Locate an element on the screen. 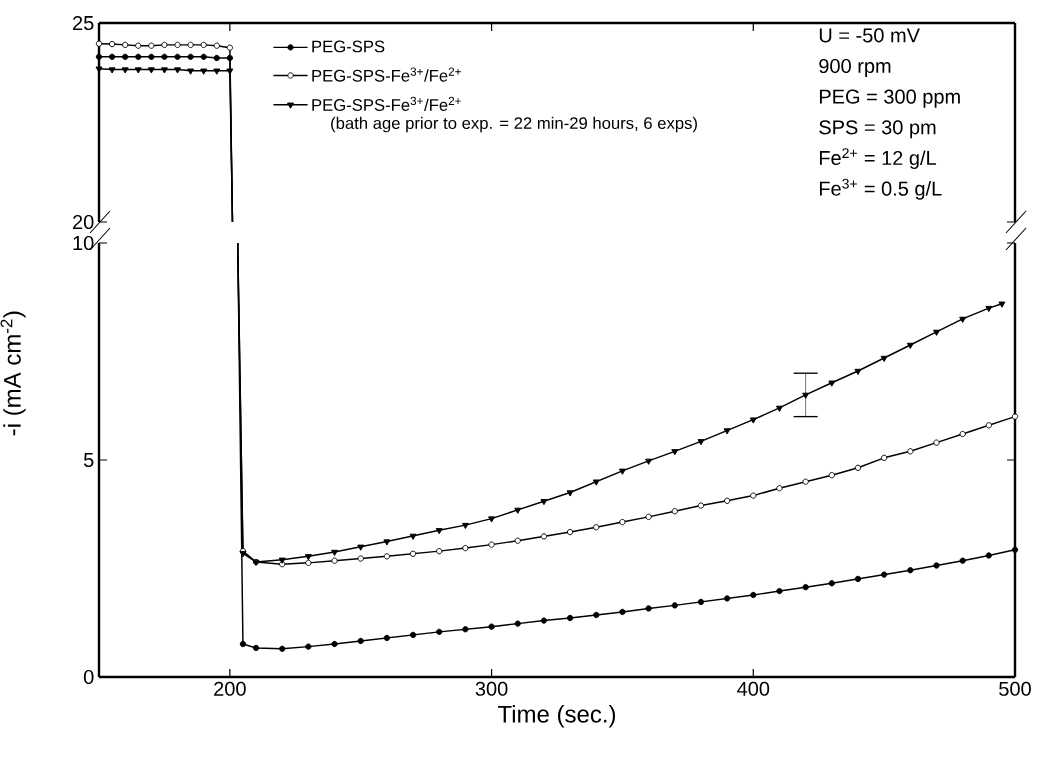 This screenshot has width=1039, height=768. y-tick-label: 10 is located at coordinates (83, 243).